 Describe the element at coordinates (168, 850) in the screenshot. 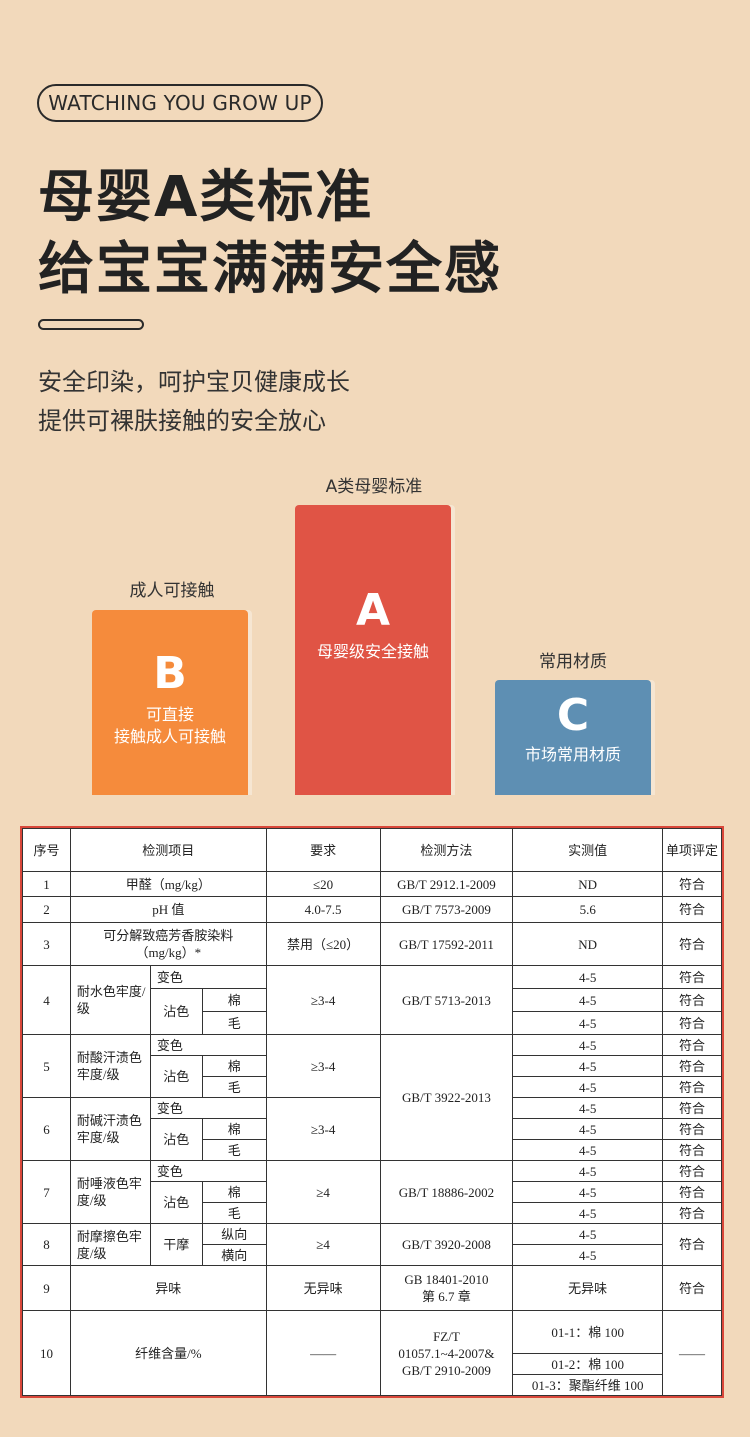

I see `header-cell: 检测项目` at that location.